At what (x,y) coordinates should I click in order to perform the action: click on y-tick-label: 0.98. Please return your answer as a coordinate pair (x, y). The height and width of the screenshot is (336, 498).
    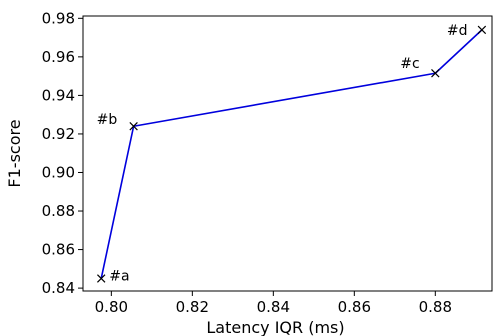
    Looking at the image, I should click on (58, 18).